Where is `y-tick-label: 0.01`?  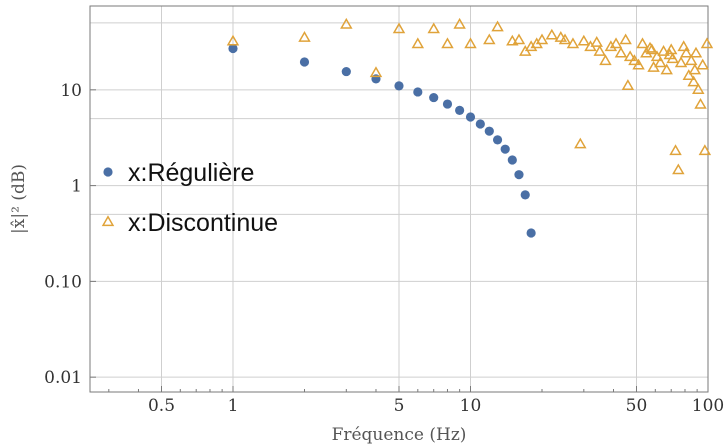
y-tick-label: 0.01 is located at coordinates (63, 378).